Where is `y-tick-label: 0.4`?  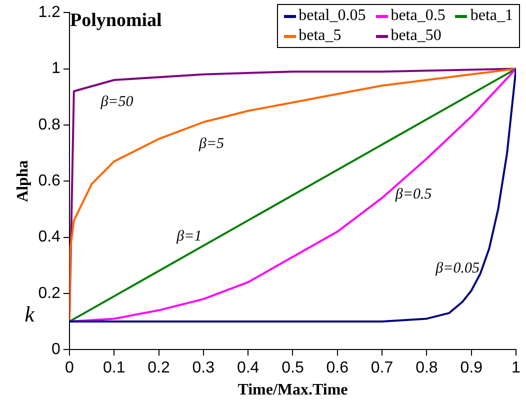 y-tick-label: 0.4 is located at coordinates (49, 237).